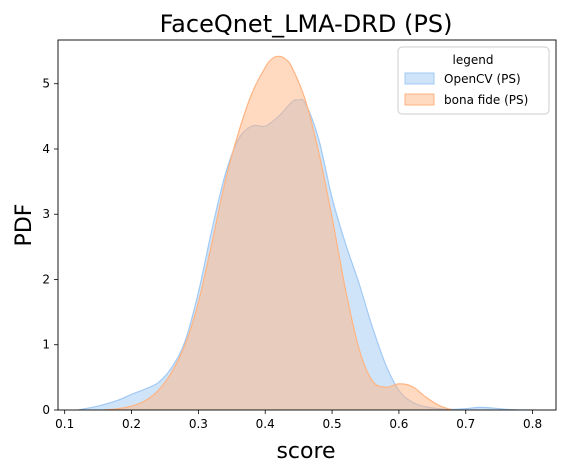 The image size is (564, 473). I want to click on x-tick-label: 0.1, so click(64, 424).